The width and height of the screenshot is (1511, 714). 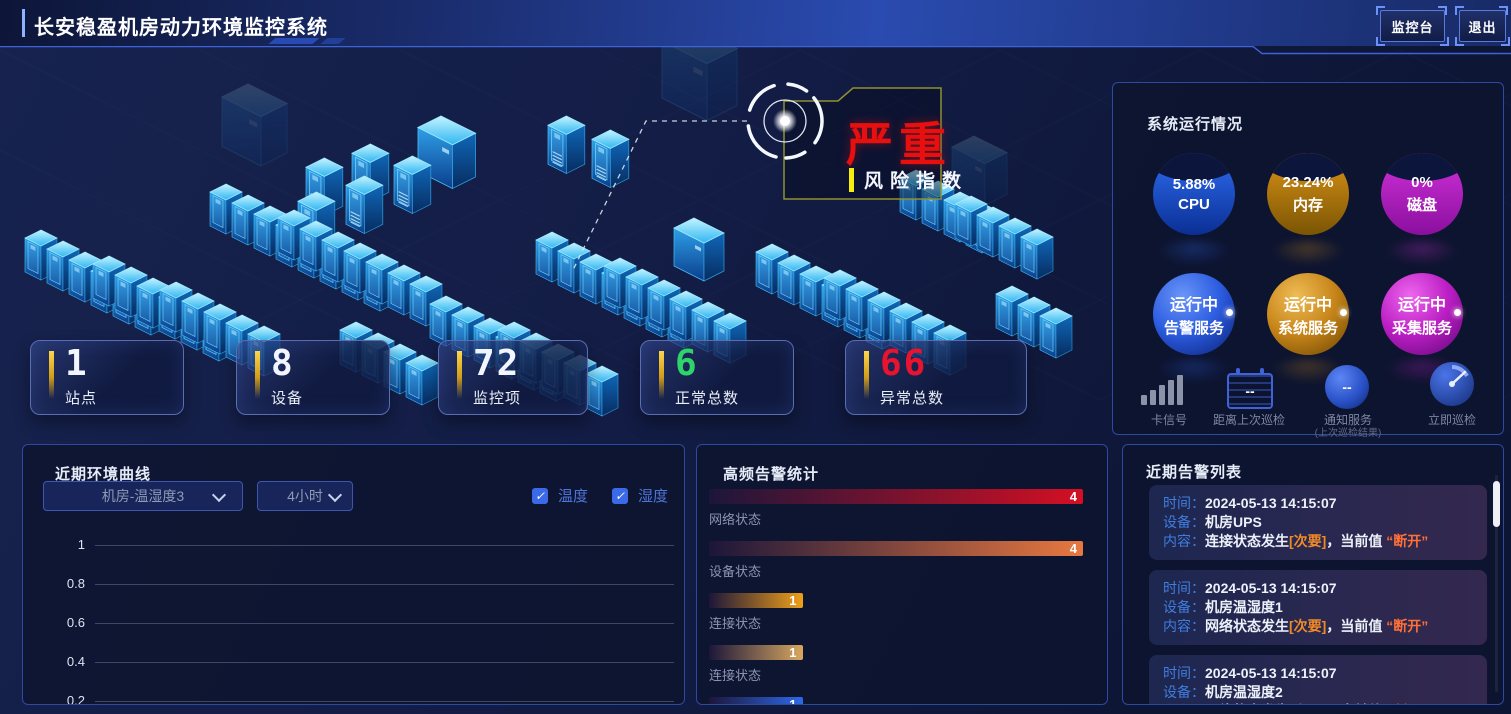 What do you see at coordinates (1194, 371) in the screenshot?
I see `service-reflection` at bounding box center [1194, 371].